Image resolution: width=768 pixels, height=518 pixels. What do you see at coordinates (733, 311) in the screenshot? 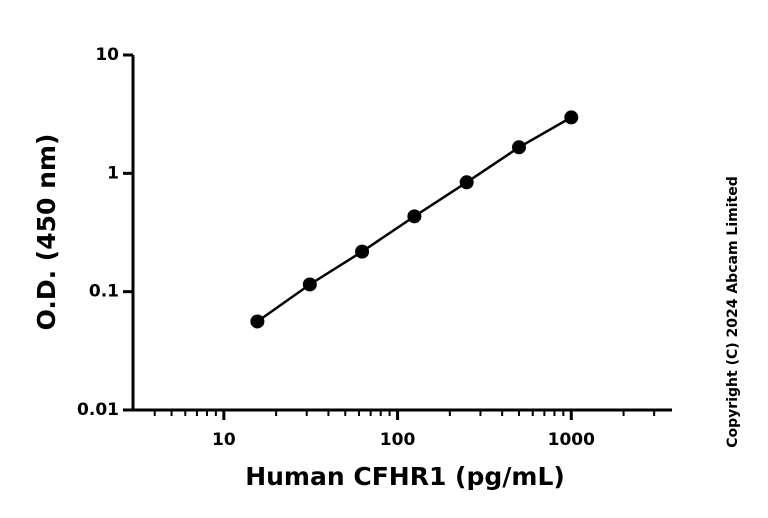
I see `copyright: Copyright (C) 2024 Abcam Limited` at bounding box center [733, 311].